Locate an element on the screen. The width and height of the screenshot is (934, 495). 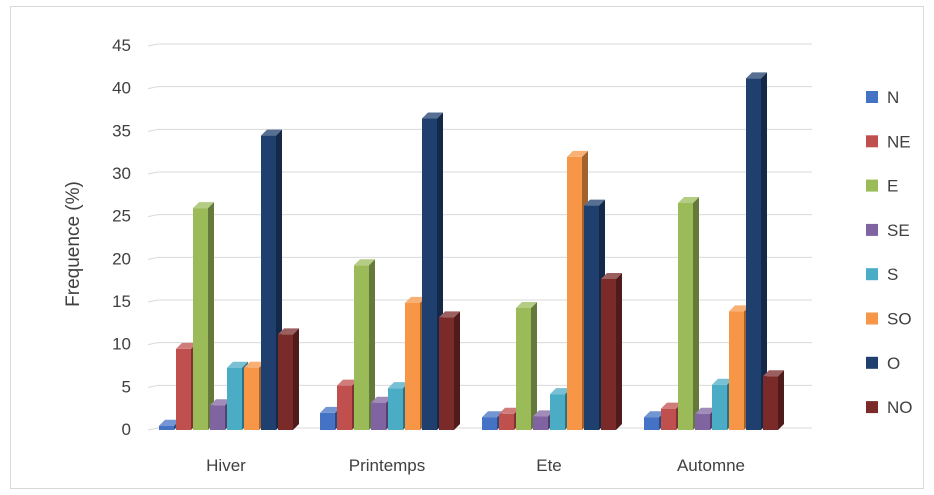
x-tick-label: Printemps is located at coordinates (387, 465).